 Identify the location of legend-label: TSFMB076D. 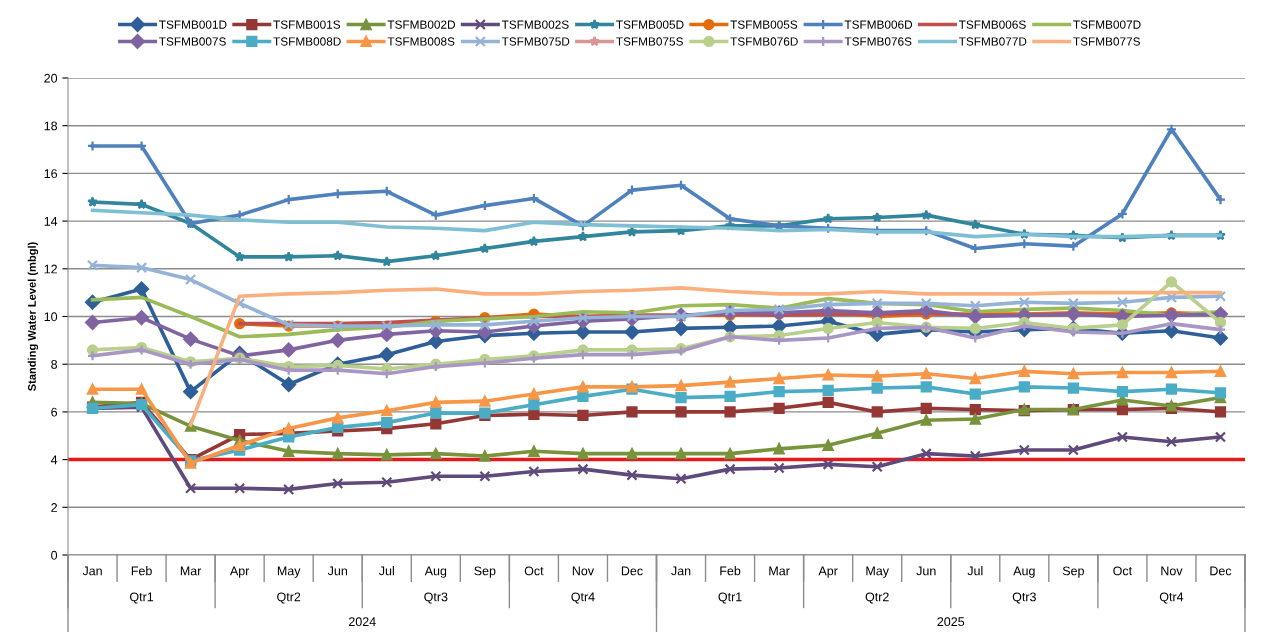
(764, 41).